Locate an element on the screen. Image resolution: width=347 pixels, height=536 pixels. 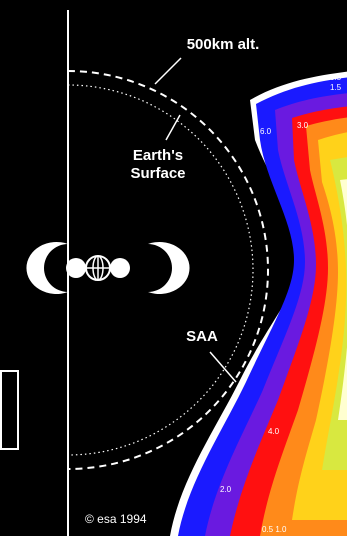
contour-label: 1.5 is located at coordinates (336, 87).